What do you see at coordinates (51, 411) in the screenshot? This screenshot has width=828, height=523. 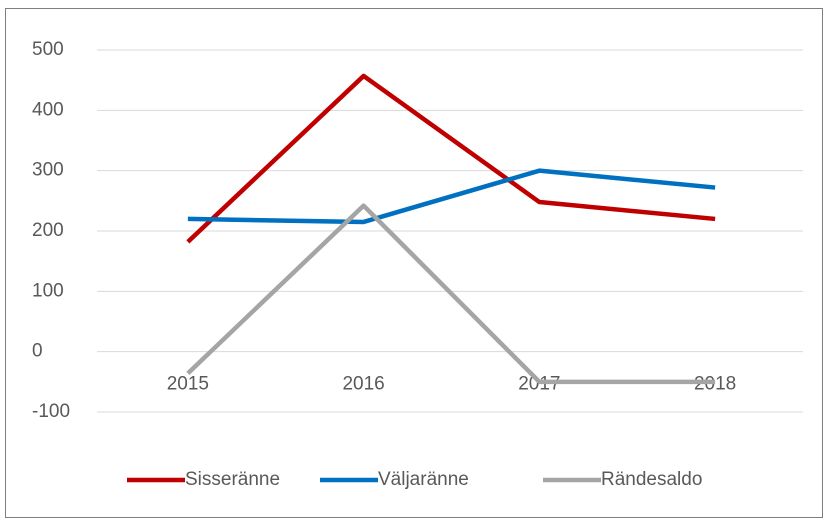 I see `y-tick-label: -100` at bounding box center [51, 411].